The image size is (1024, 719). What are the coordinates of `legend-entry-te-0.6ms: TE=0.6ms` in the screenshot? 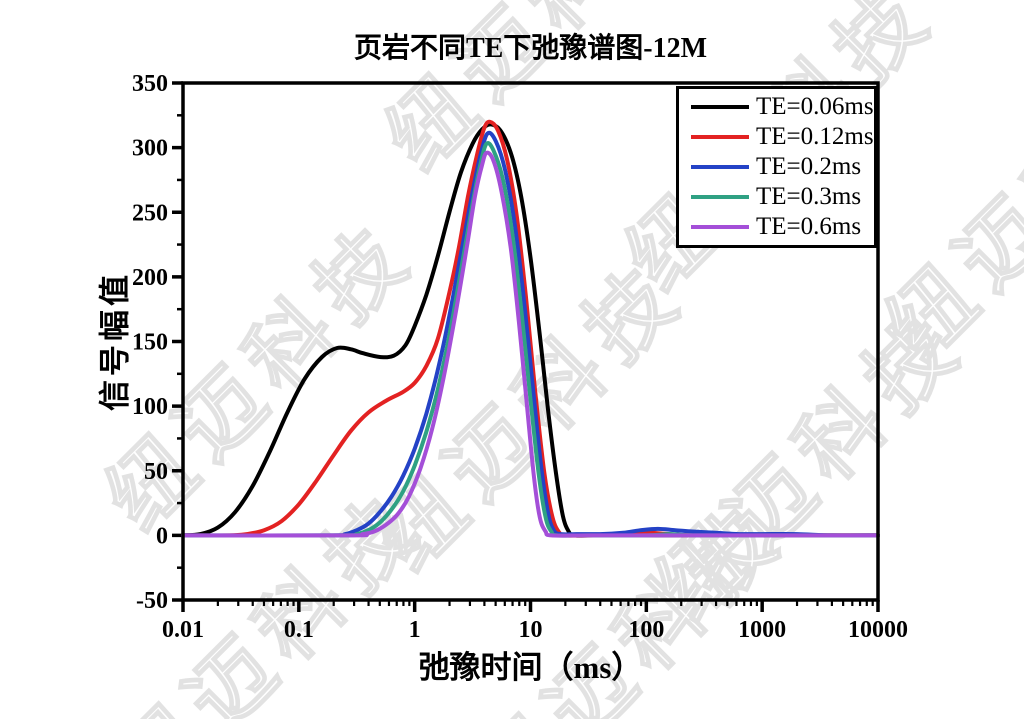 It's located at (779, 227).